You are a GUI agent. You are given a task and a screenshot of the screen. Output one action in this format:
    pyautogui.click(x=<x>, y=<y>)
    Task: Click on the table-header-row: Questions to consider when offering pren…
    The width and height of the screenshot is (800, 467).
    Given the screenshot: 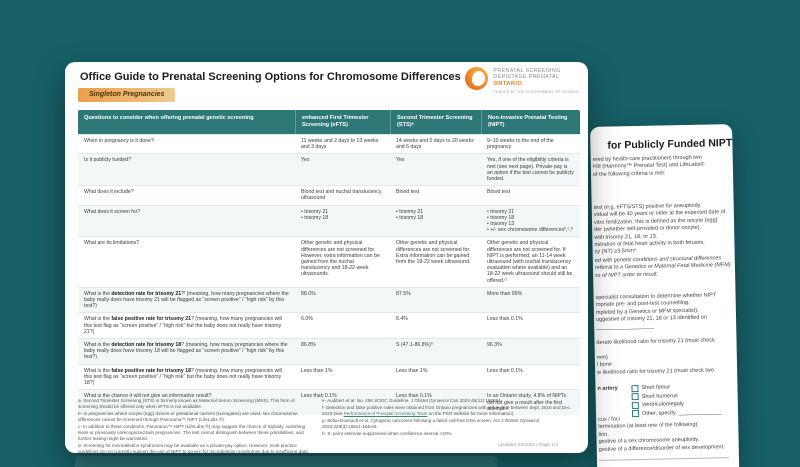 What is the action you would take?
    pyautogui.click(x=329, y=122)
    